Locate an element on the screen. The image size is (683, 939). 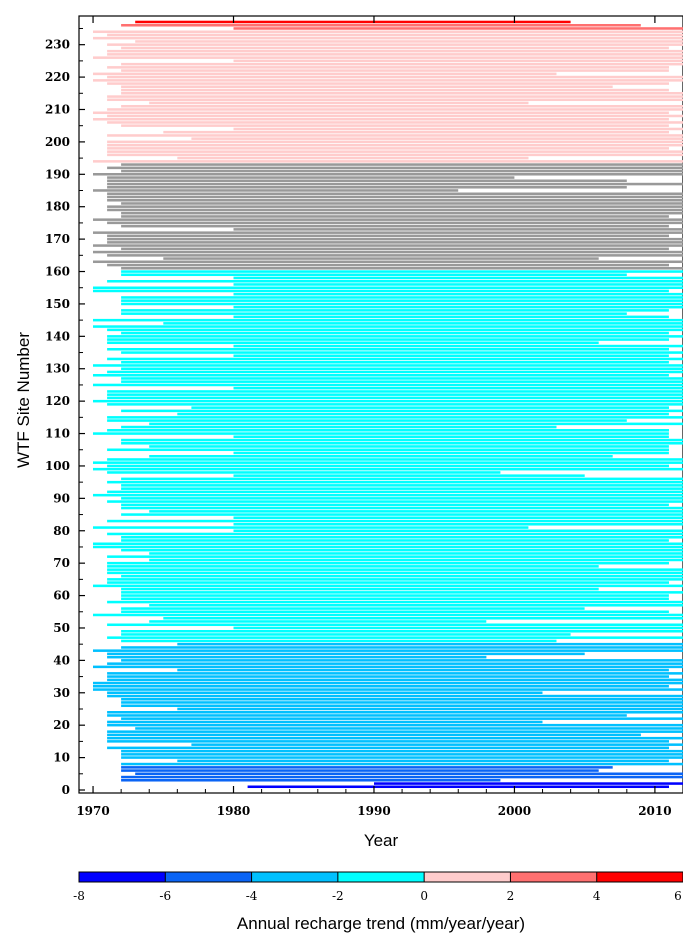
colorbar-tick-label-6: 4 is located at coordinates (597, 896).